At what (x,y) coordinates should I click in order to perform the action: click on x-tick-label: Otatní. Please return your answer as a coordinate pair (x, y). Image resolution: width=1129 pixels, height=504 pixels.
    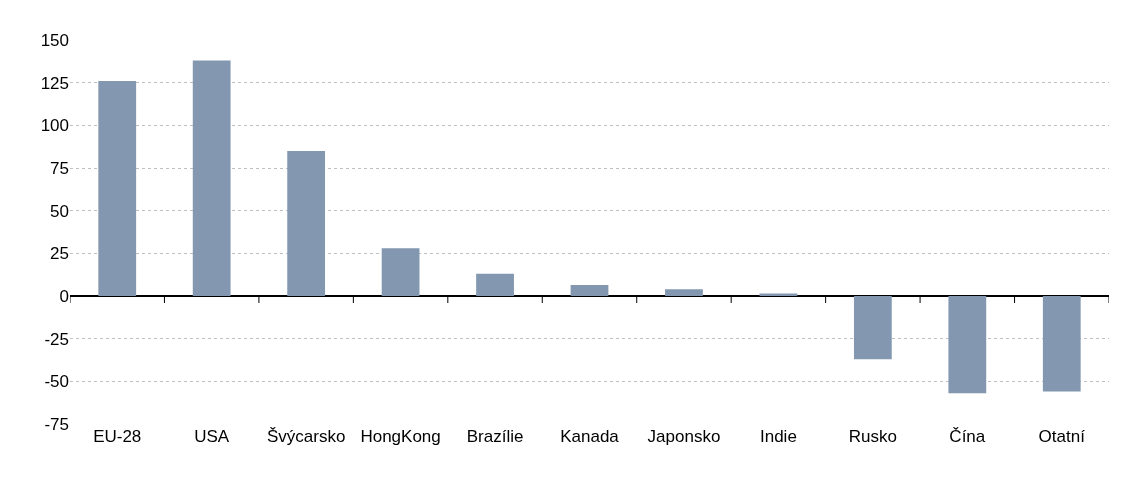
    Looking at the image, I should click on (1062, 436).